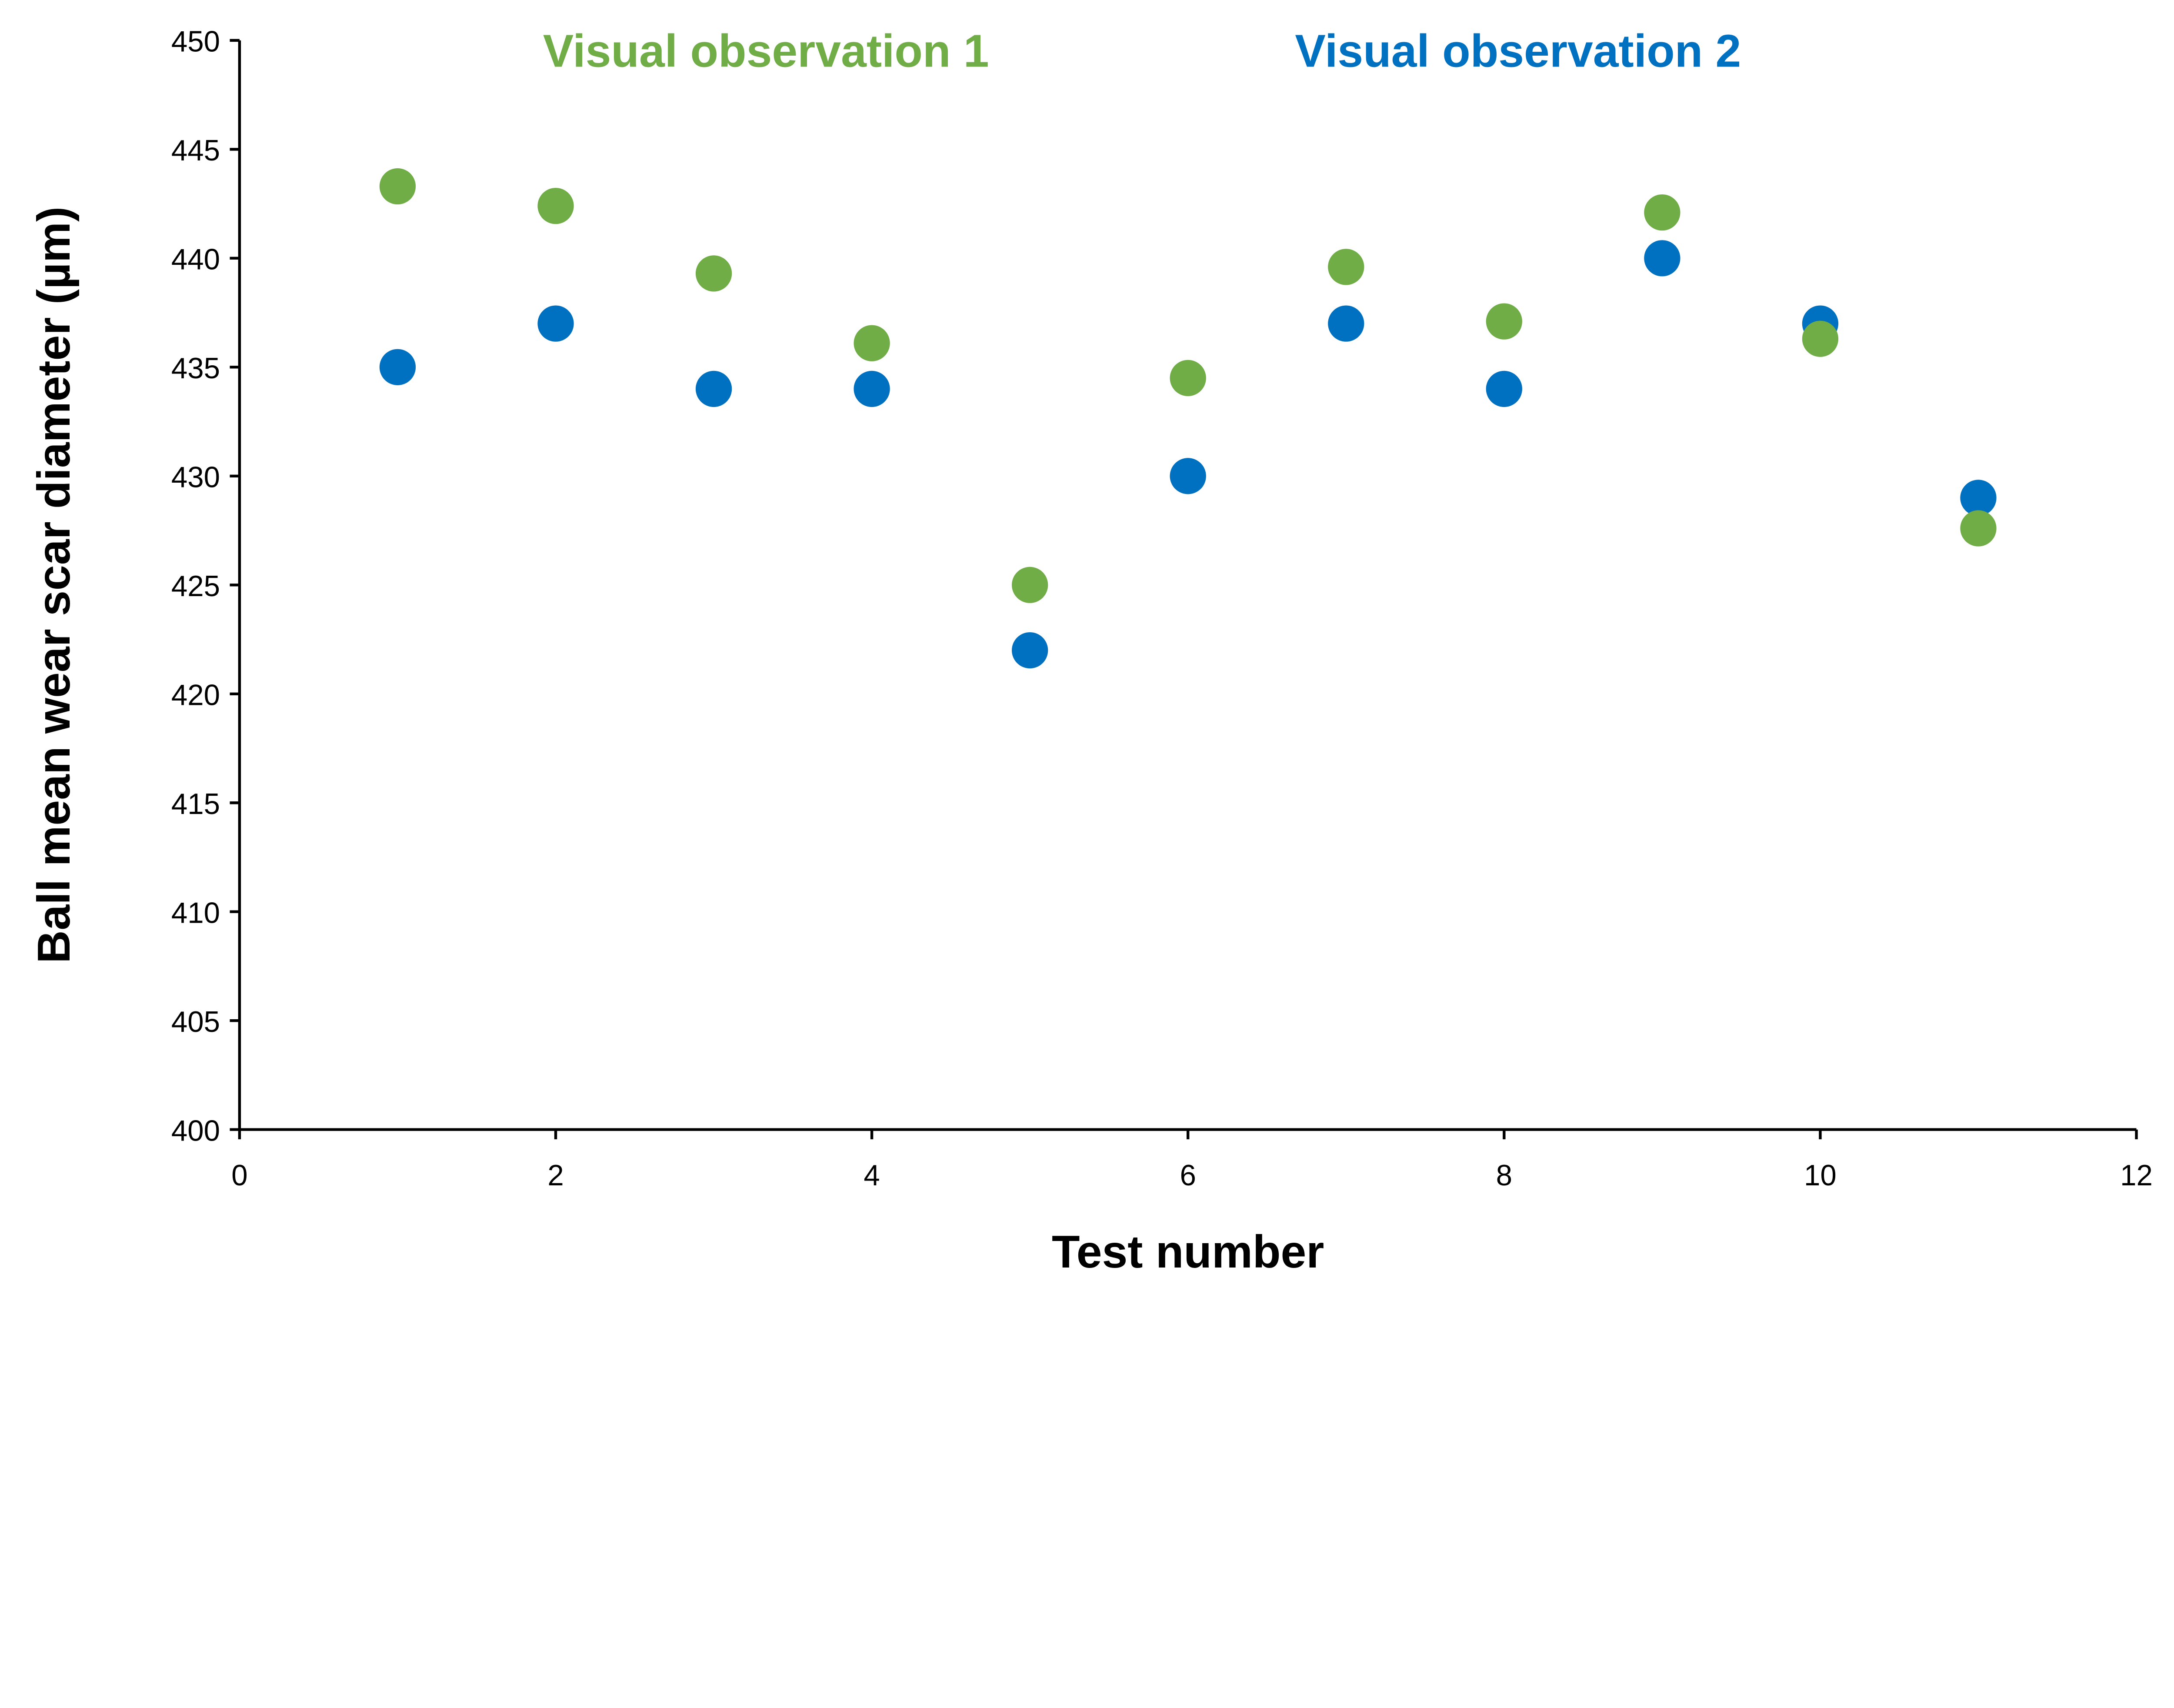 This screenshot has height=1708, width=2174. Describe the element at coordinates (239, 1175) in the screenshot. I see `x-tick-label: 0` at that location.